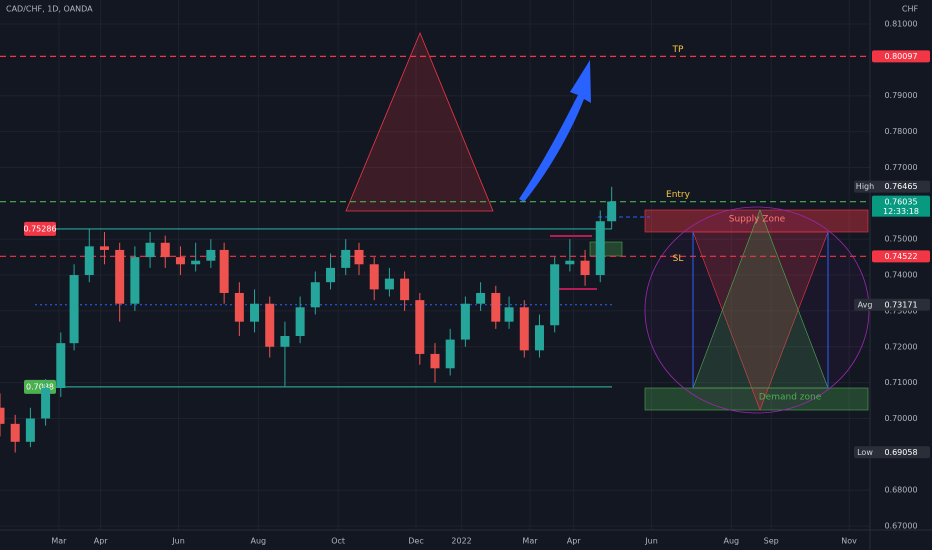 This screenshot has width=932, height=550. Describe the element at coordinates (40, 386) in the screenshot. I see `level-label: 0.7088` at that location.